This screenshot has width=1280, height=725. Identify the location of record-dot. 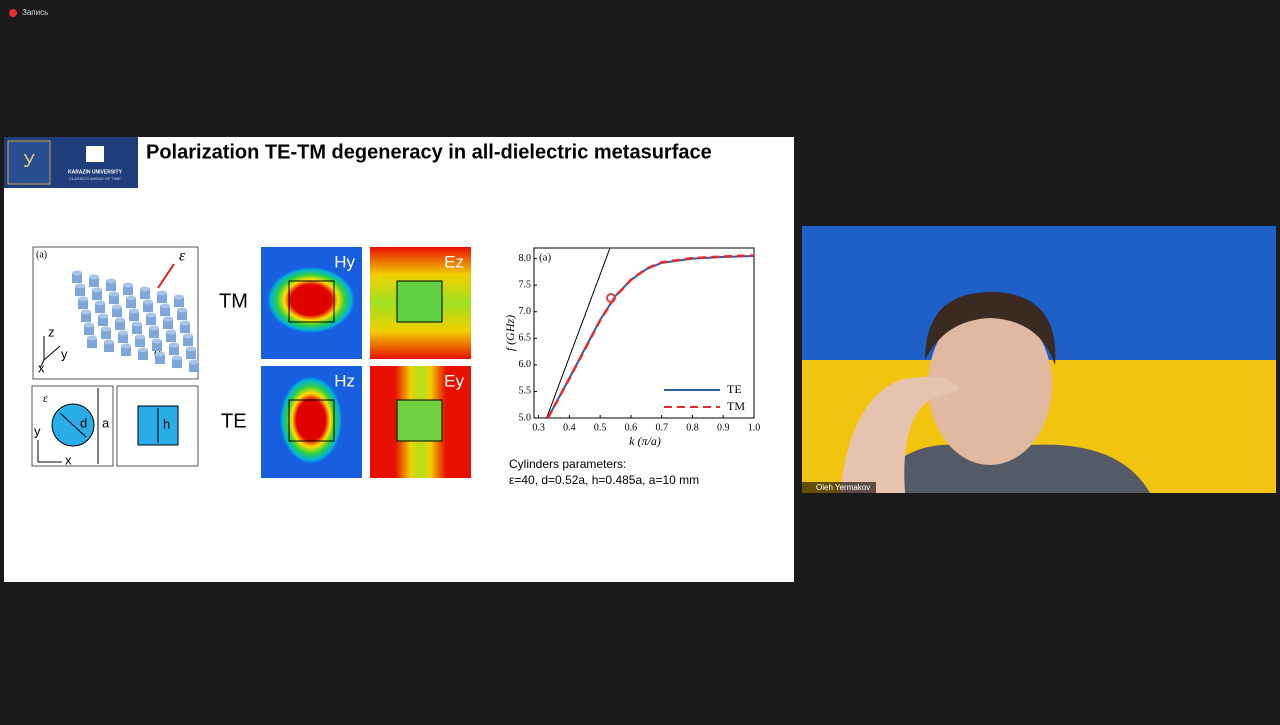
(13, 13).